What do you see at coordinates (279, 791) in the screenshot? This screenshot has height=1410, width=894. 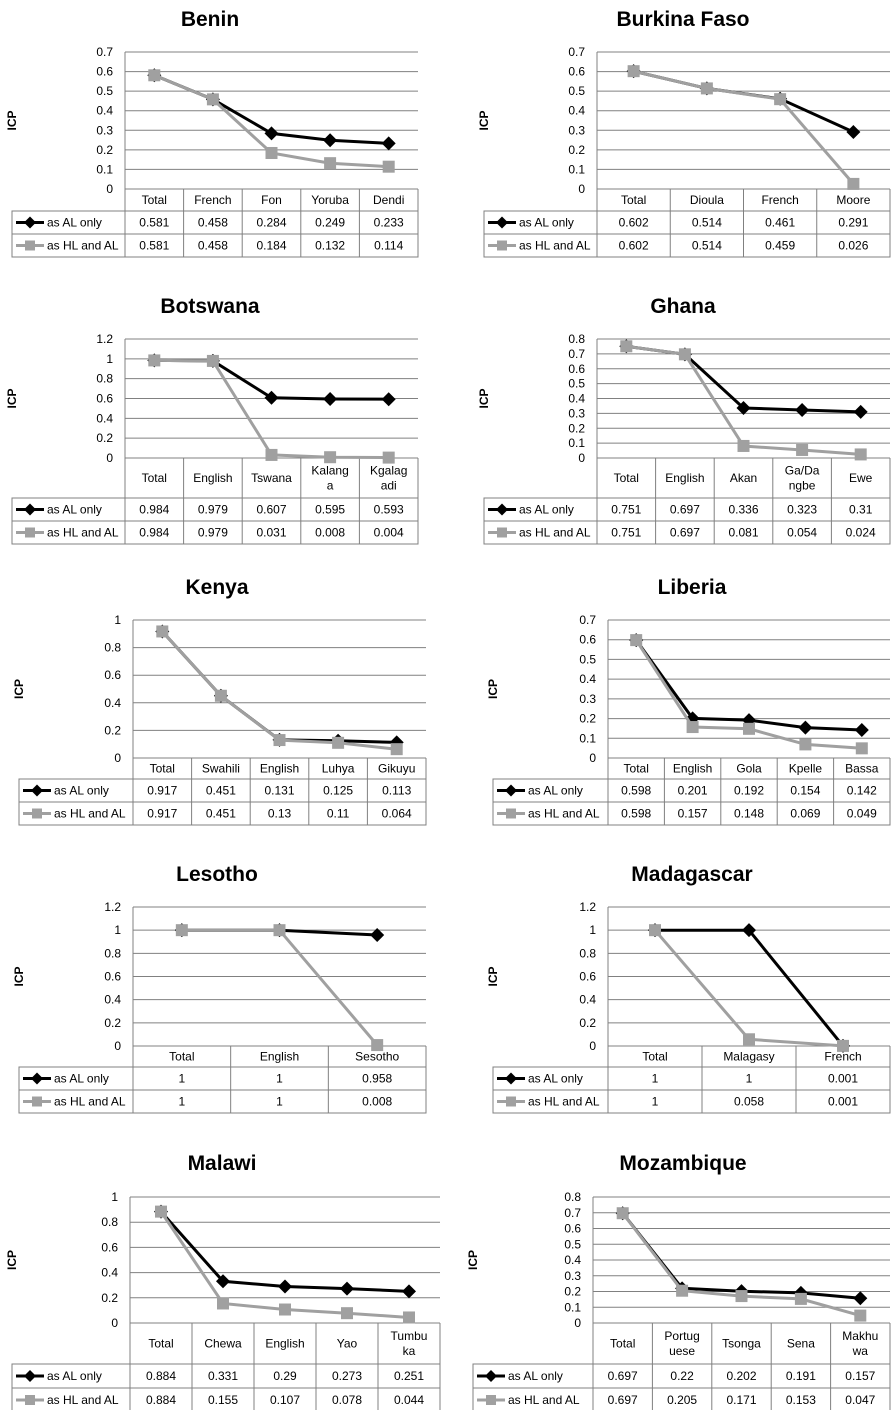 I see `data-label: 0.131` at bounding box center [279, 791].